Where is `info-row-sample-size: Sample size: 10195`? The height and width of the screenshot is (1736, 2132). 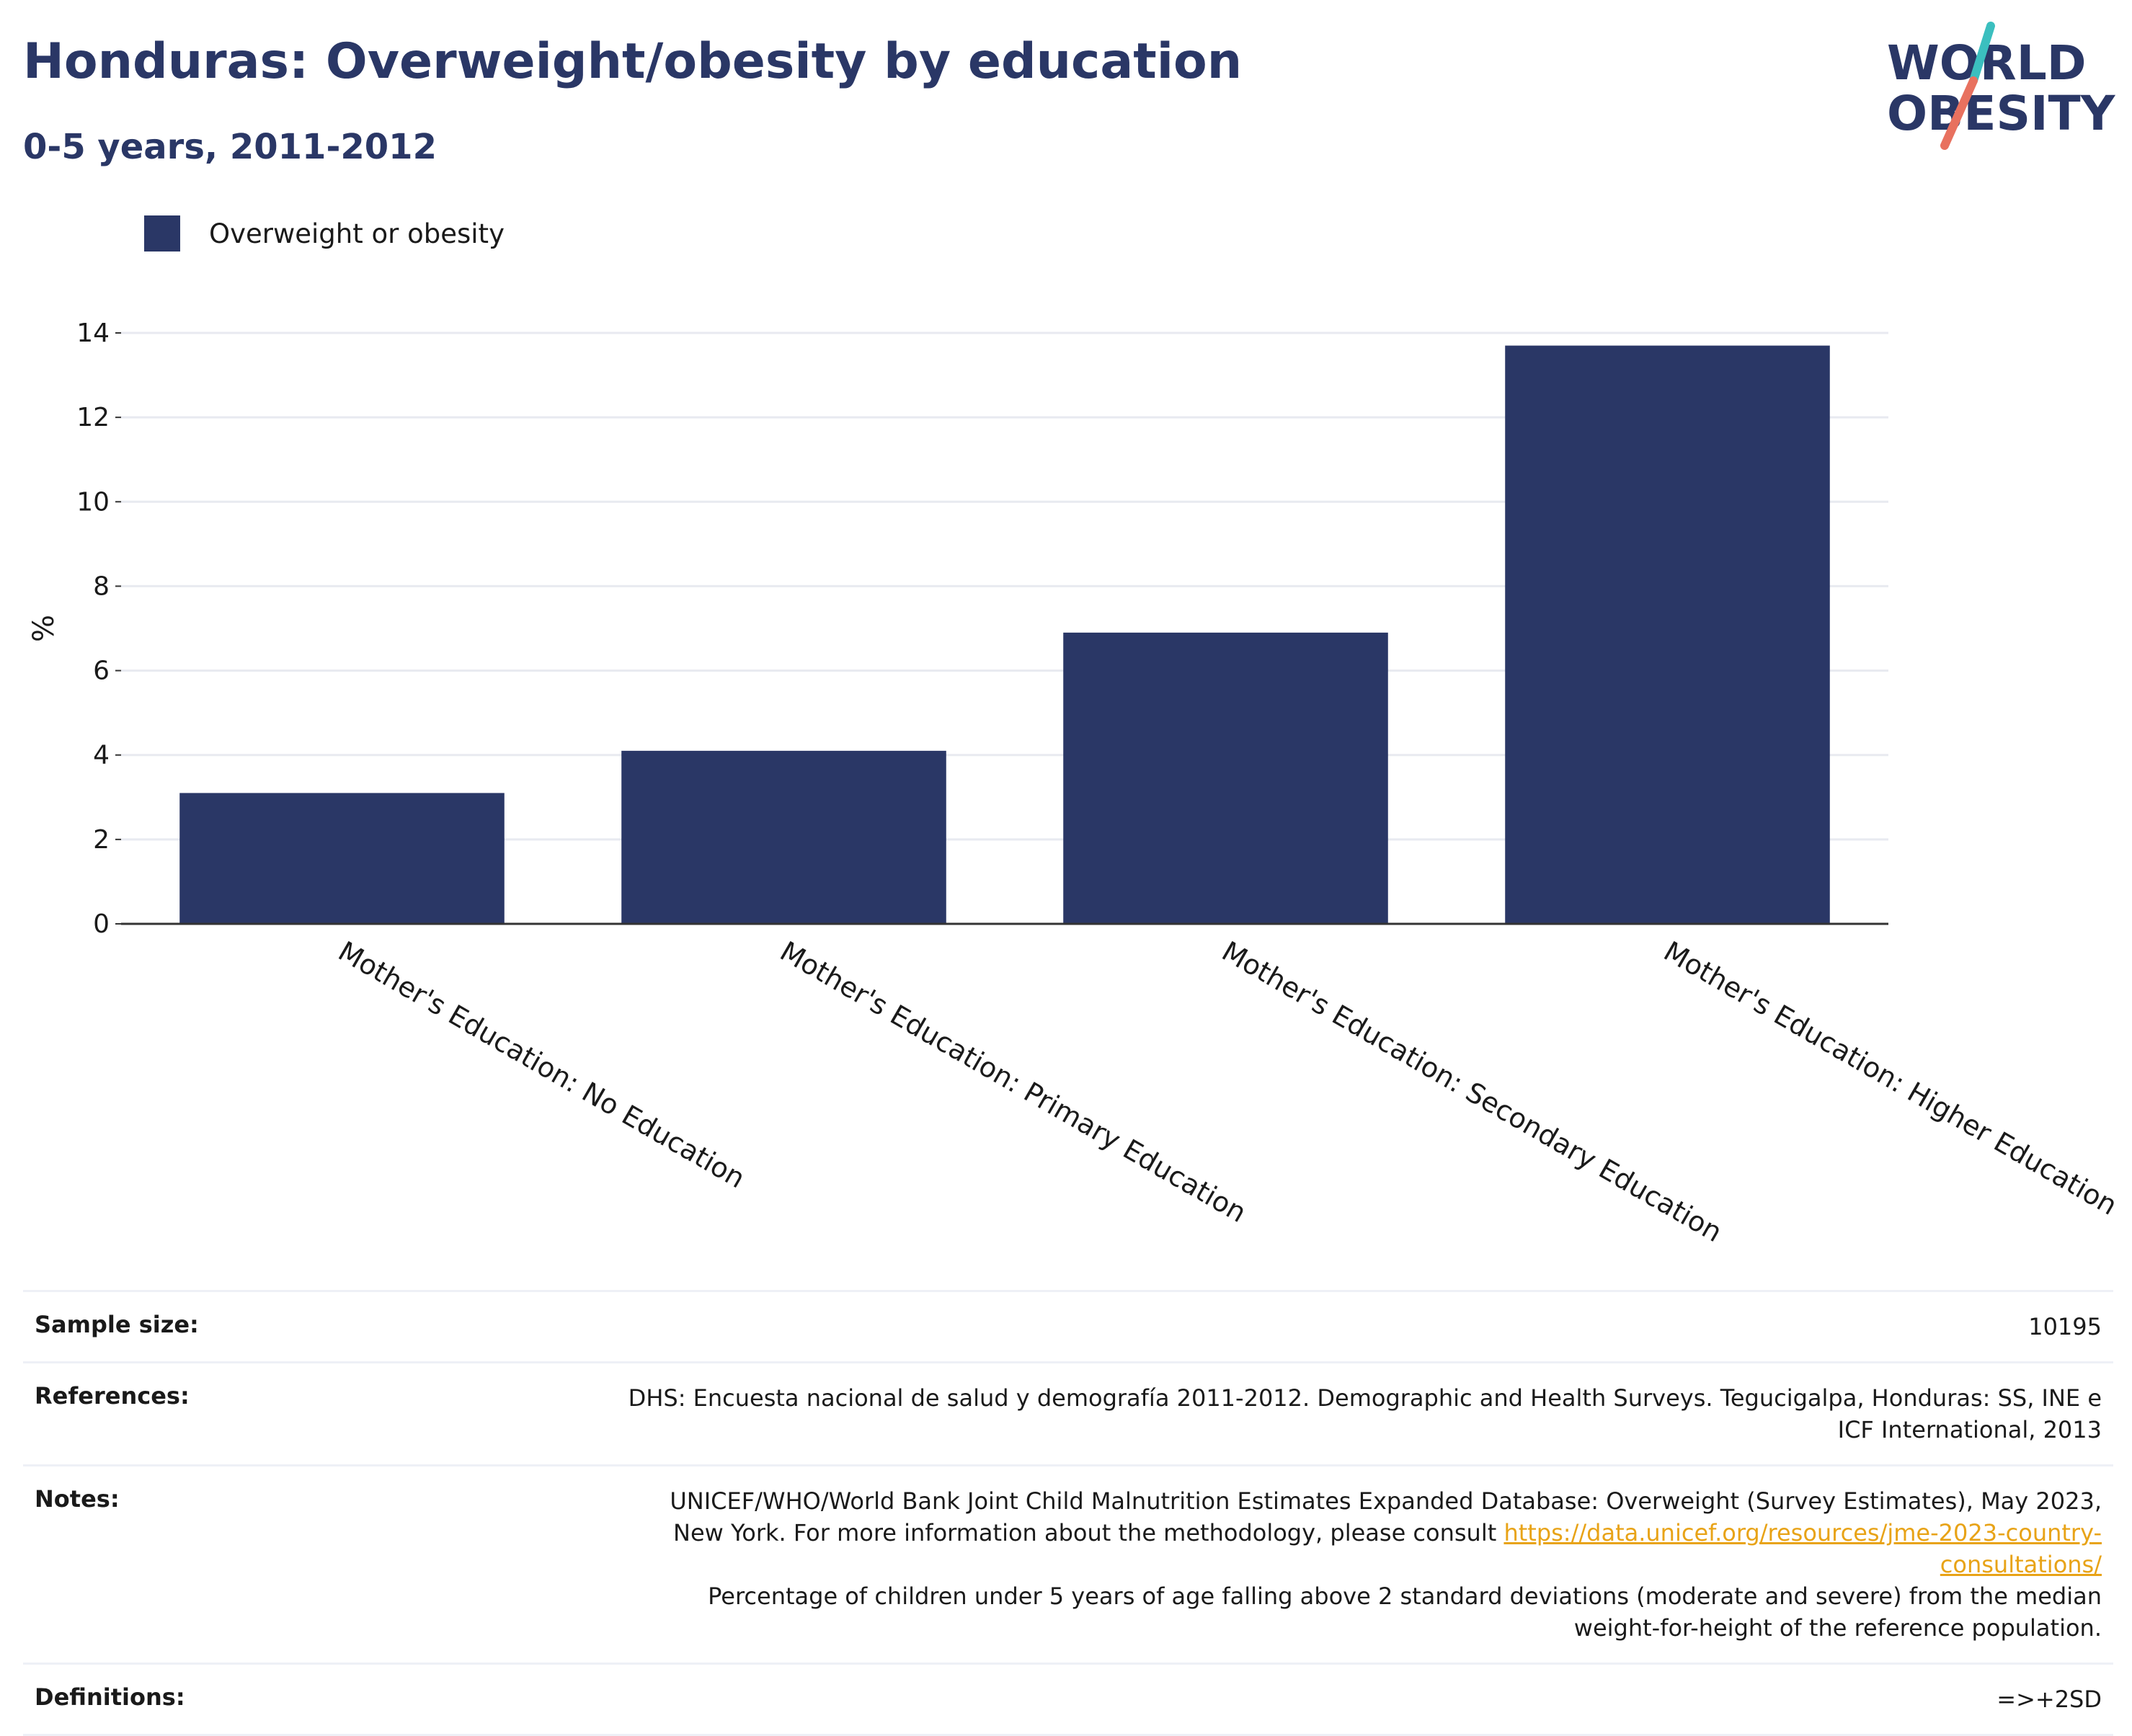 info-row-sample-size: Sample size: 10195 is located at coordinates (1068, 1325).